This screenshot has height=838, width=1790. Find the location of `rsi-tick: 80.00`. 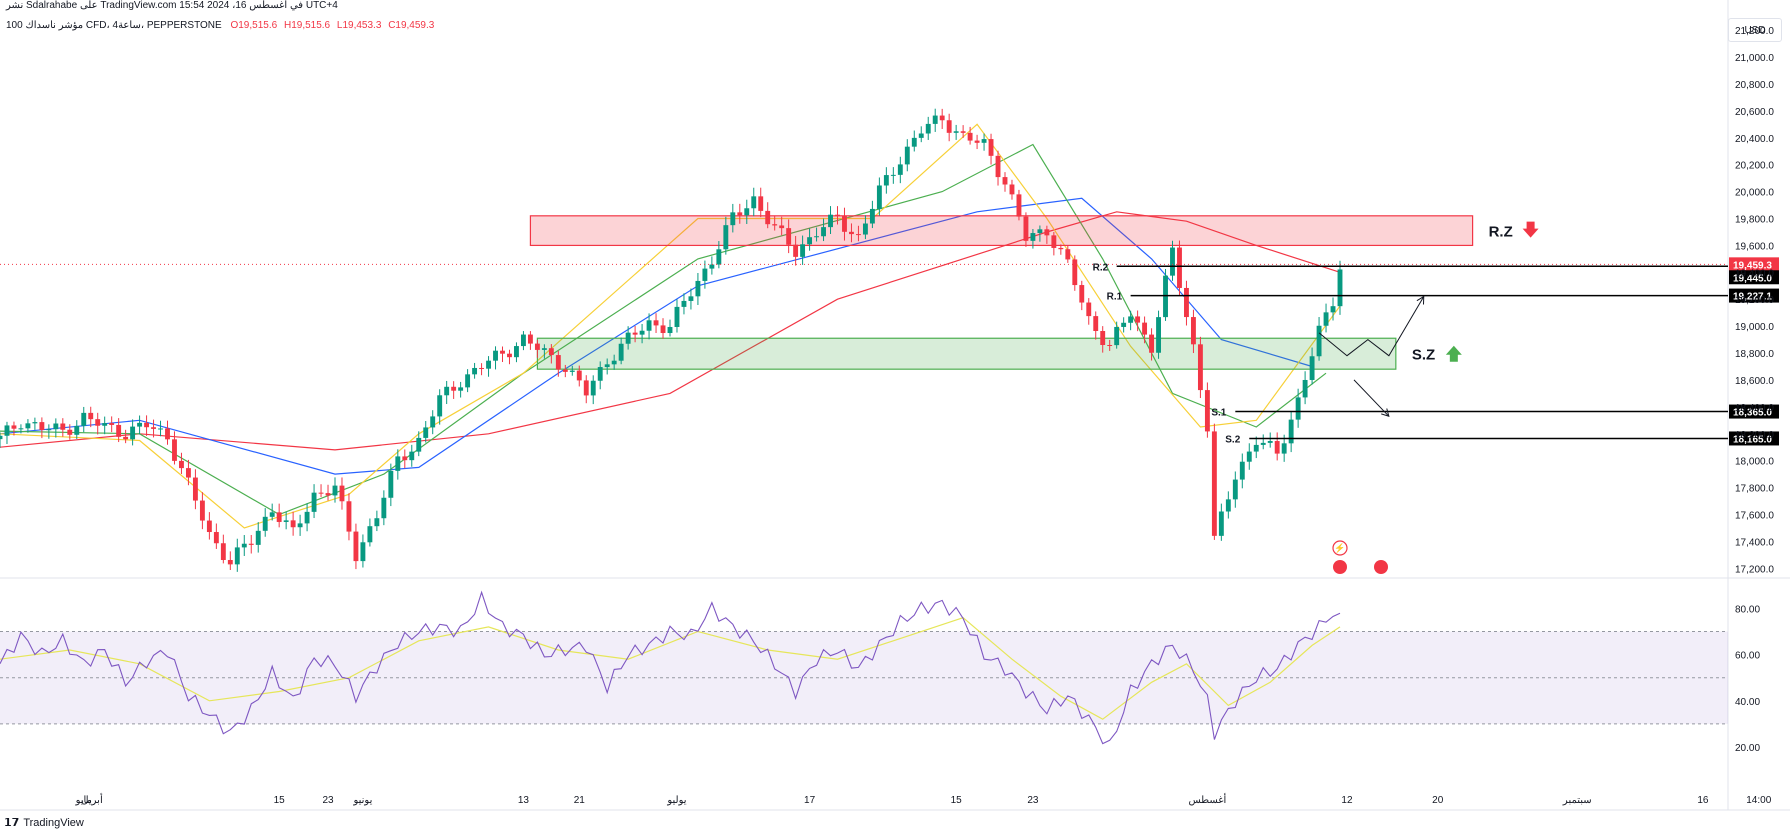

rsi-tick: 80.00 is located at coordinates (1747, 609).